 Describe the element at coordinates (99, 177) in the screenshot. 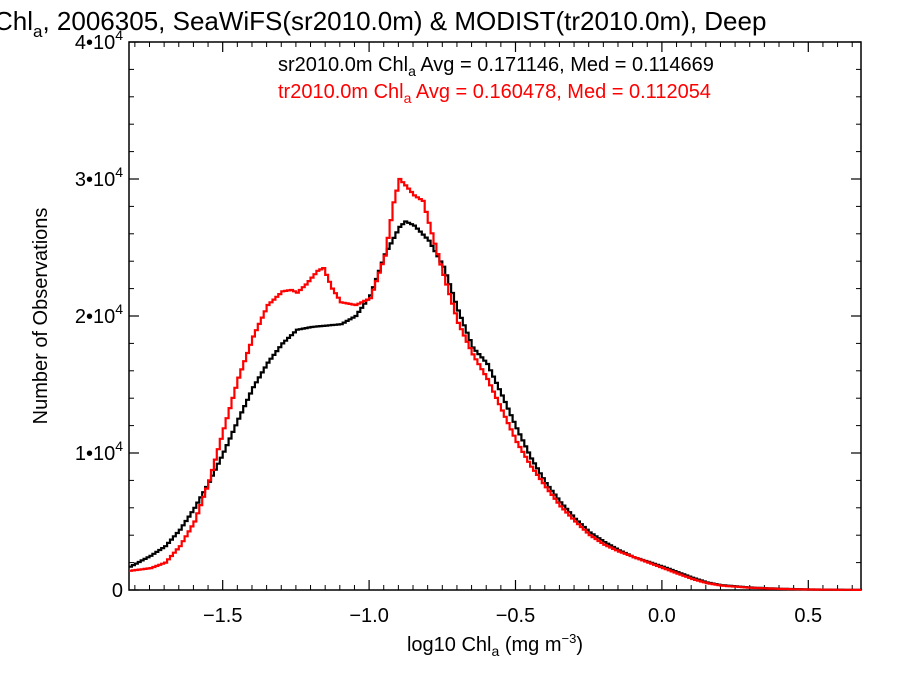

I see `y-tick-label: 3•104` at that location.